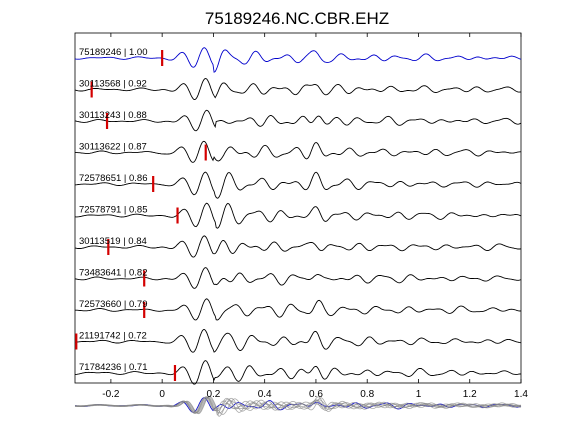  What do you see at coordinates (113, 178) in the screenshot?
I see `trace-label-4: 72578651 | 0.86` at bounding box center [113, 178].